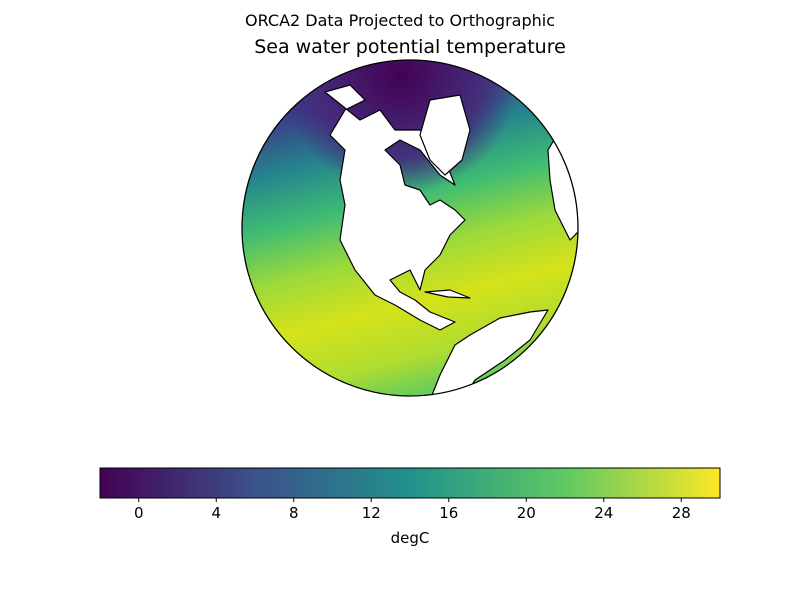 This screenshot has height=604, width=800. What do you see at coordinates (410, 538) in the screenshot?
I see `colorbar-label: degC` at bounding box center [410, 538].